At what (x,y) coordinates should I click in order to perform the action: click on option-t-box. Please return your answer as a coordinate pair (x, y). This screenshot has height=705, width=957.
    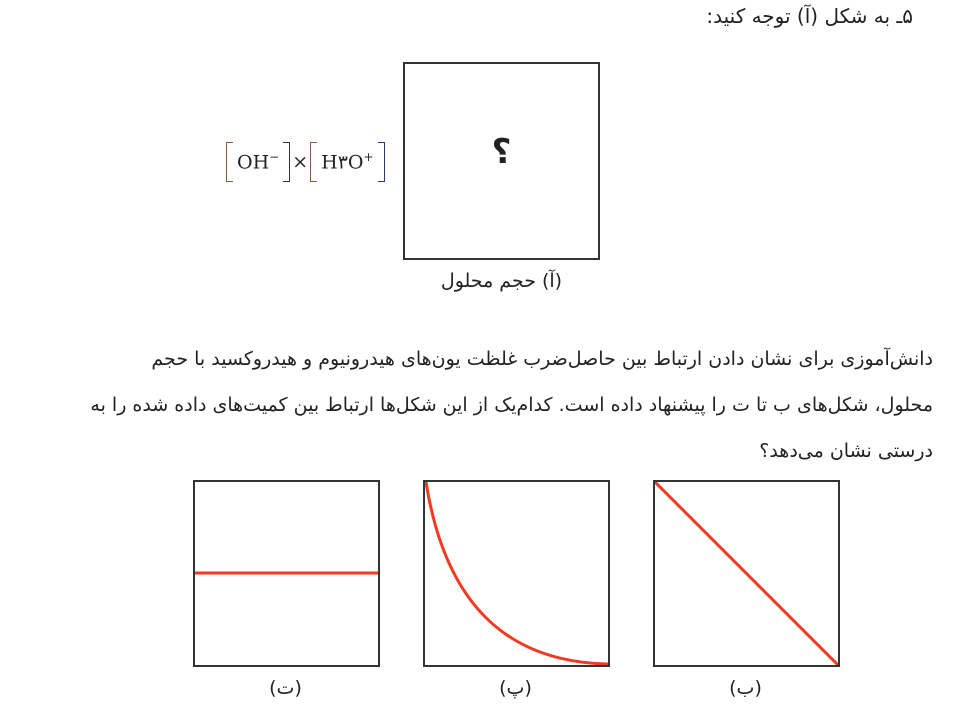
    Looking at the image, I should click on (286, 573).